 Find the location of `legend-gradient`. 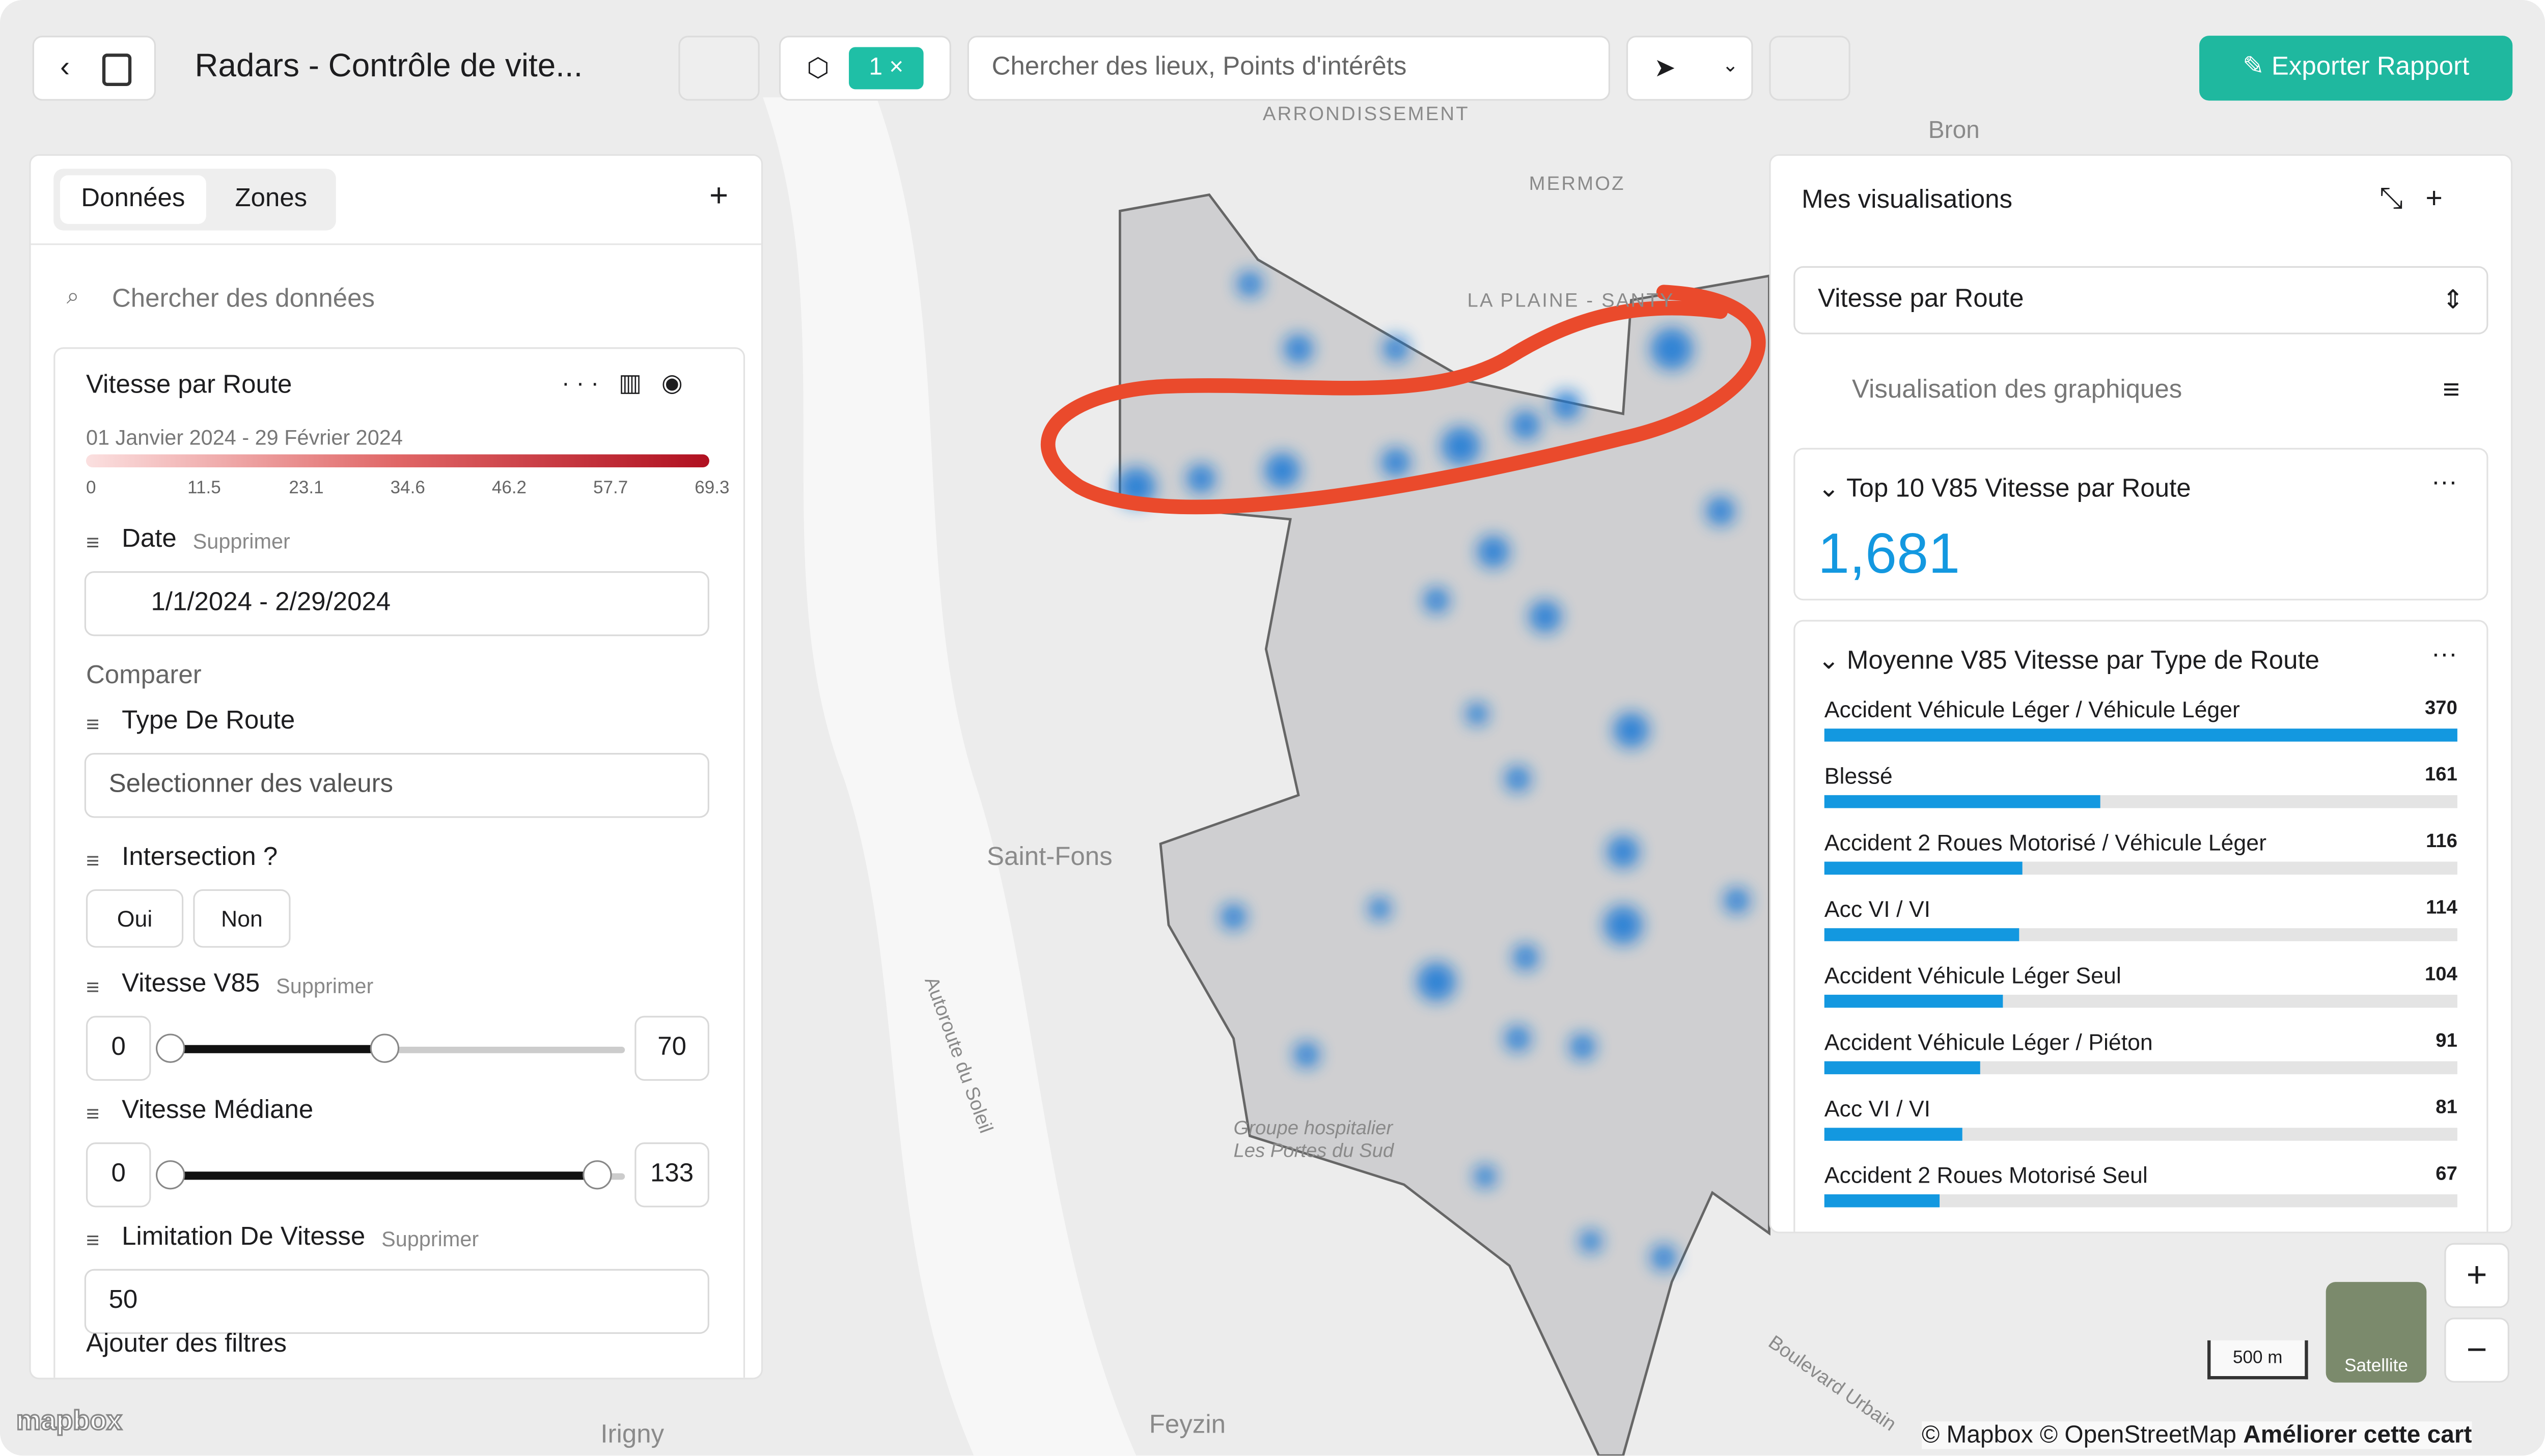

legend-gradient is located at coordinates (397, 460).